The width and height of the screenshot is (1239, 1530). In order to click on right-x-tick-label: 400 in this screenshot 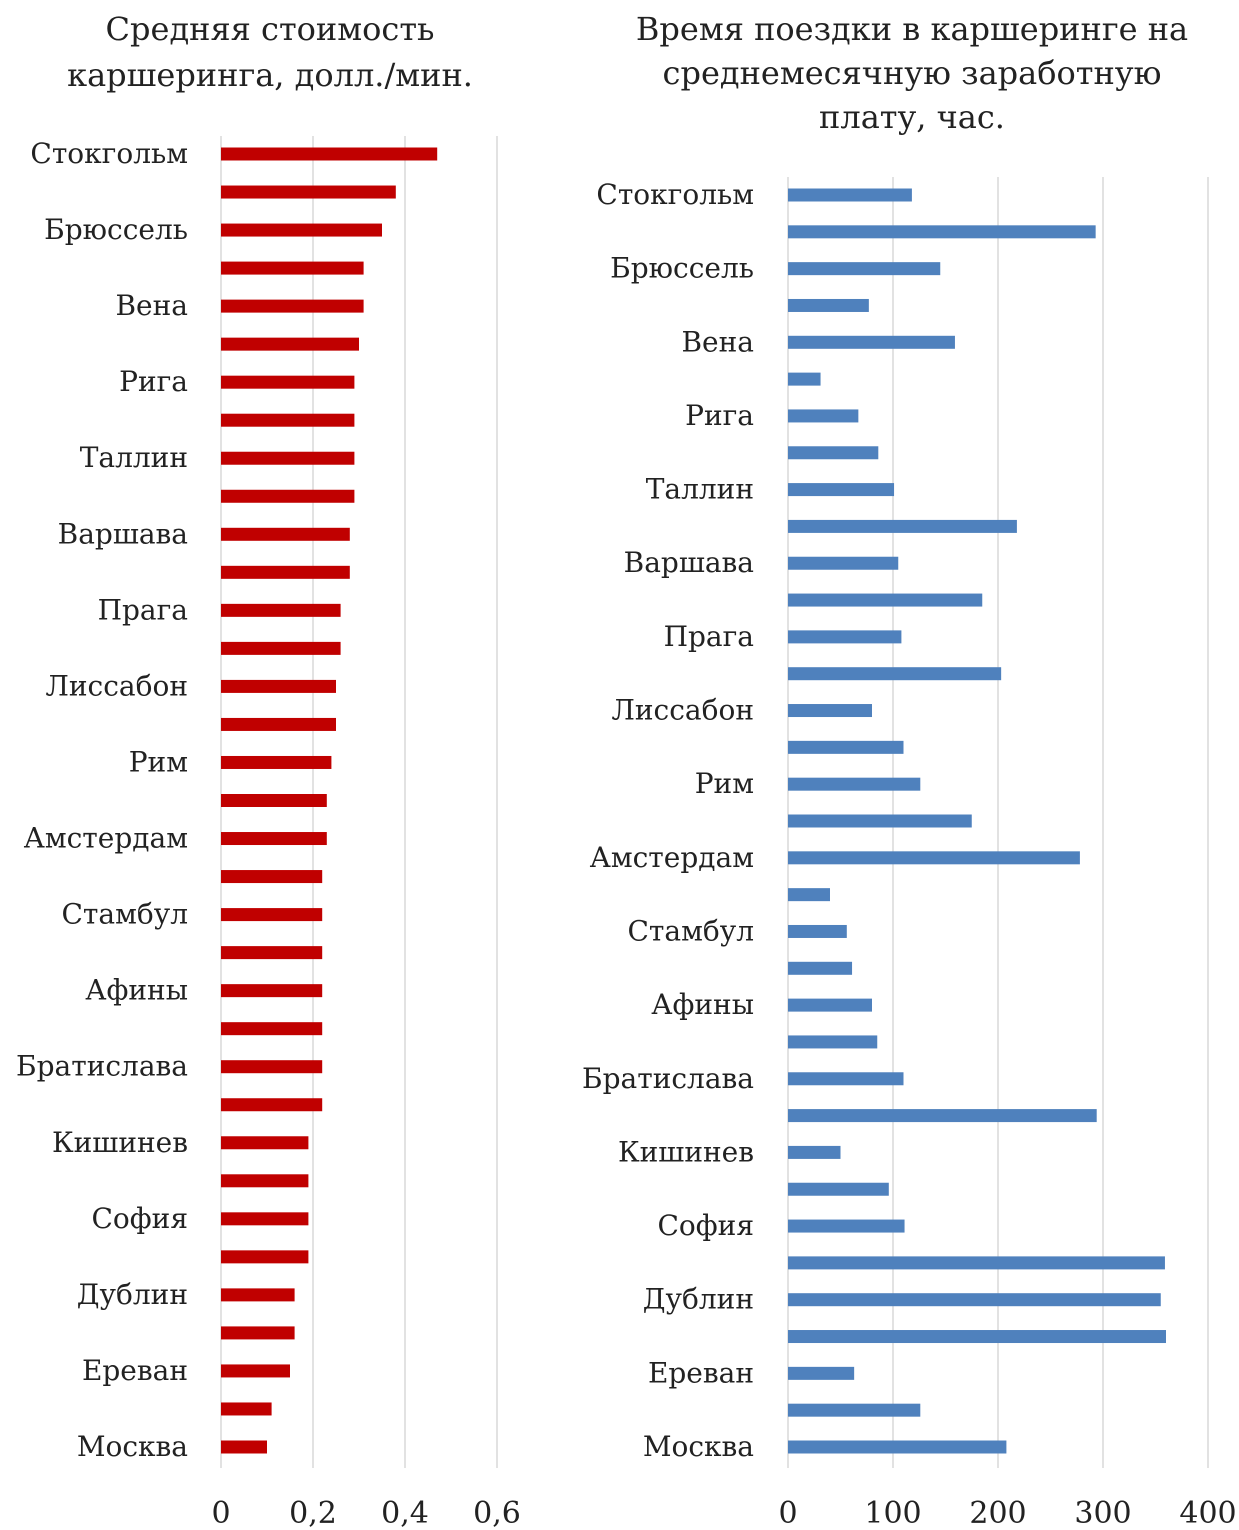, I will do `click(1207, 1513)`.